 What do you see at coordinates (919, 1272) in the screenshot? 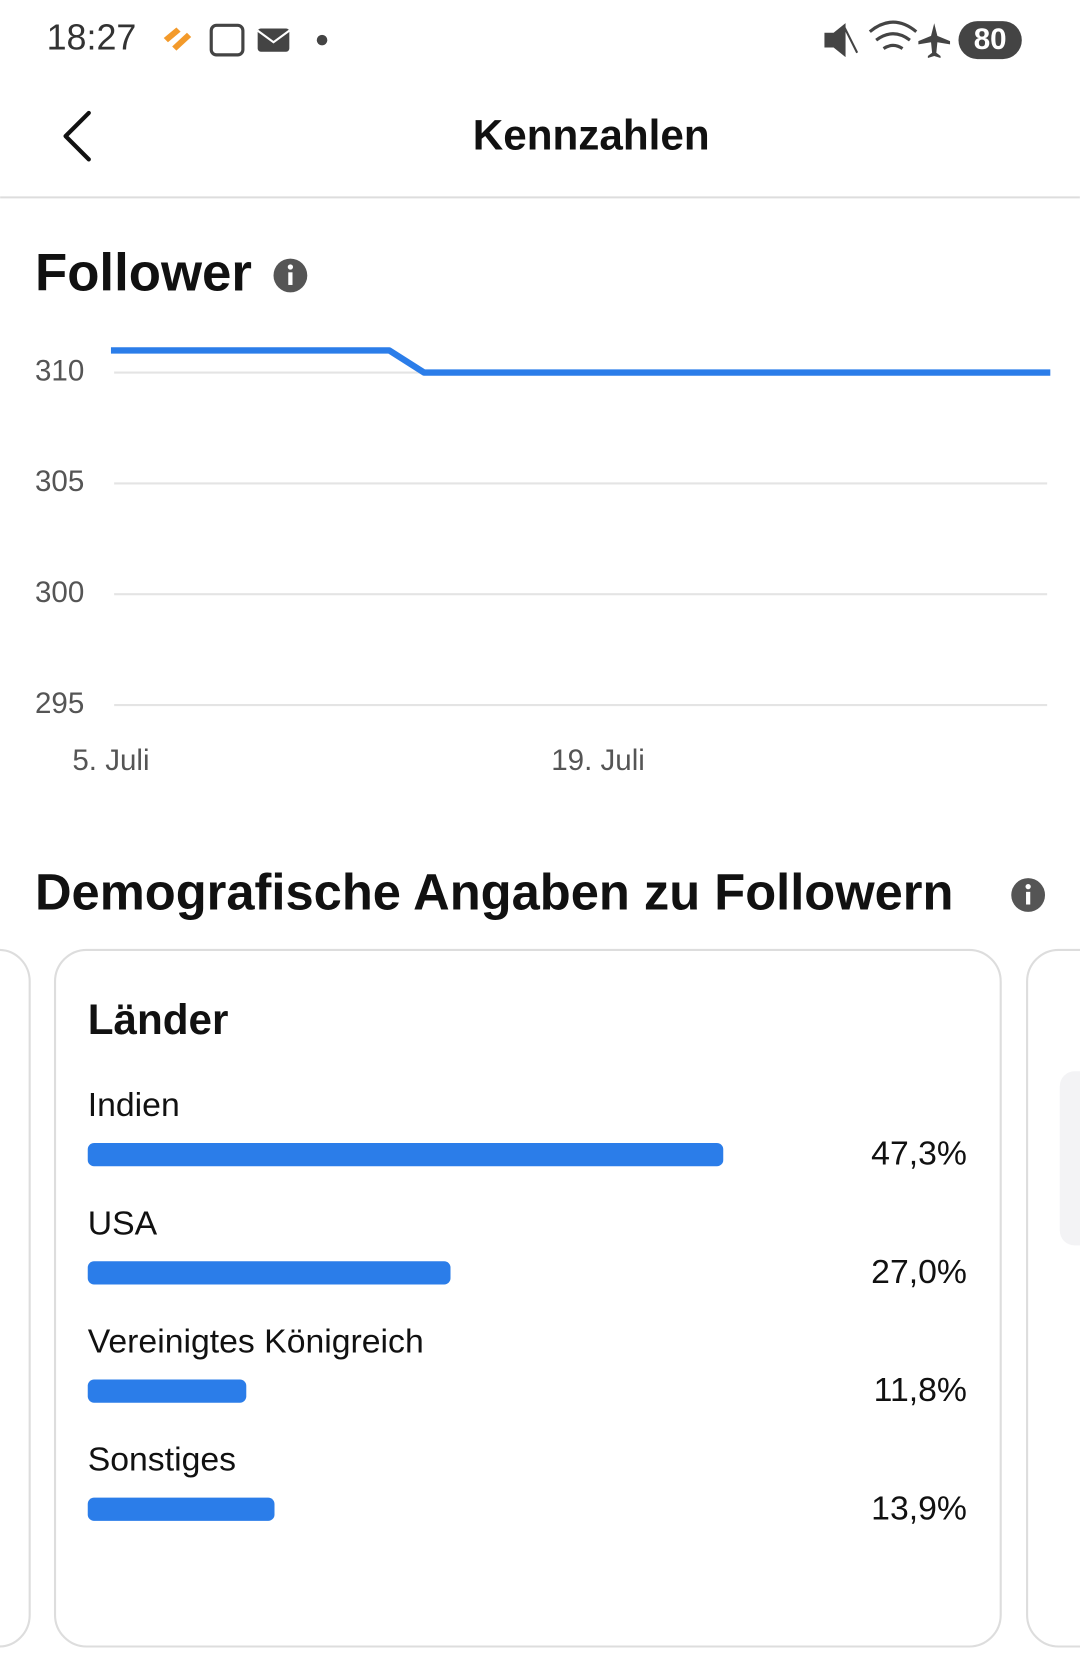
I see `value-label: 27,0%` at bounding box center [919, 1272].